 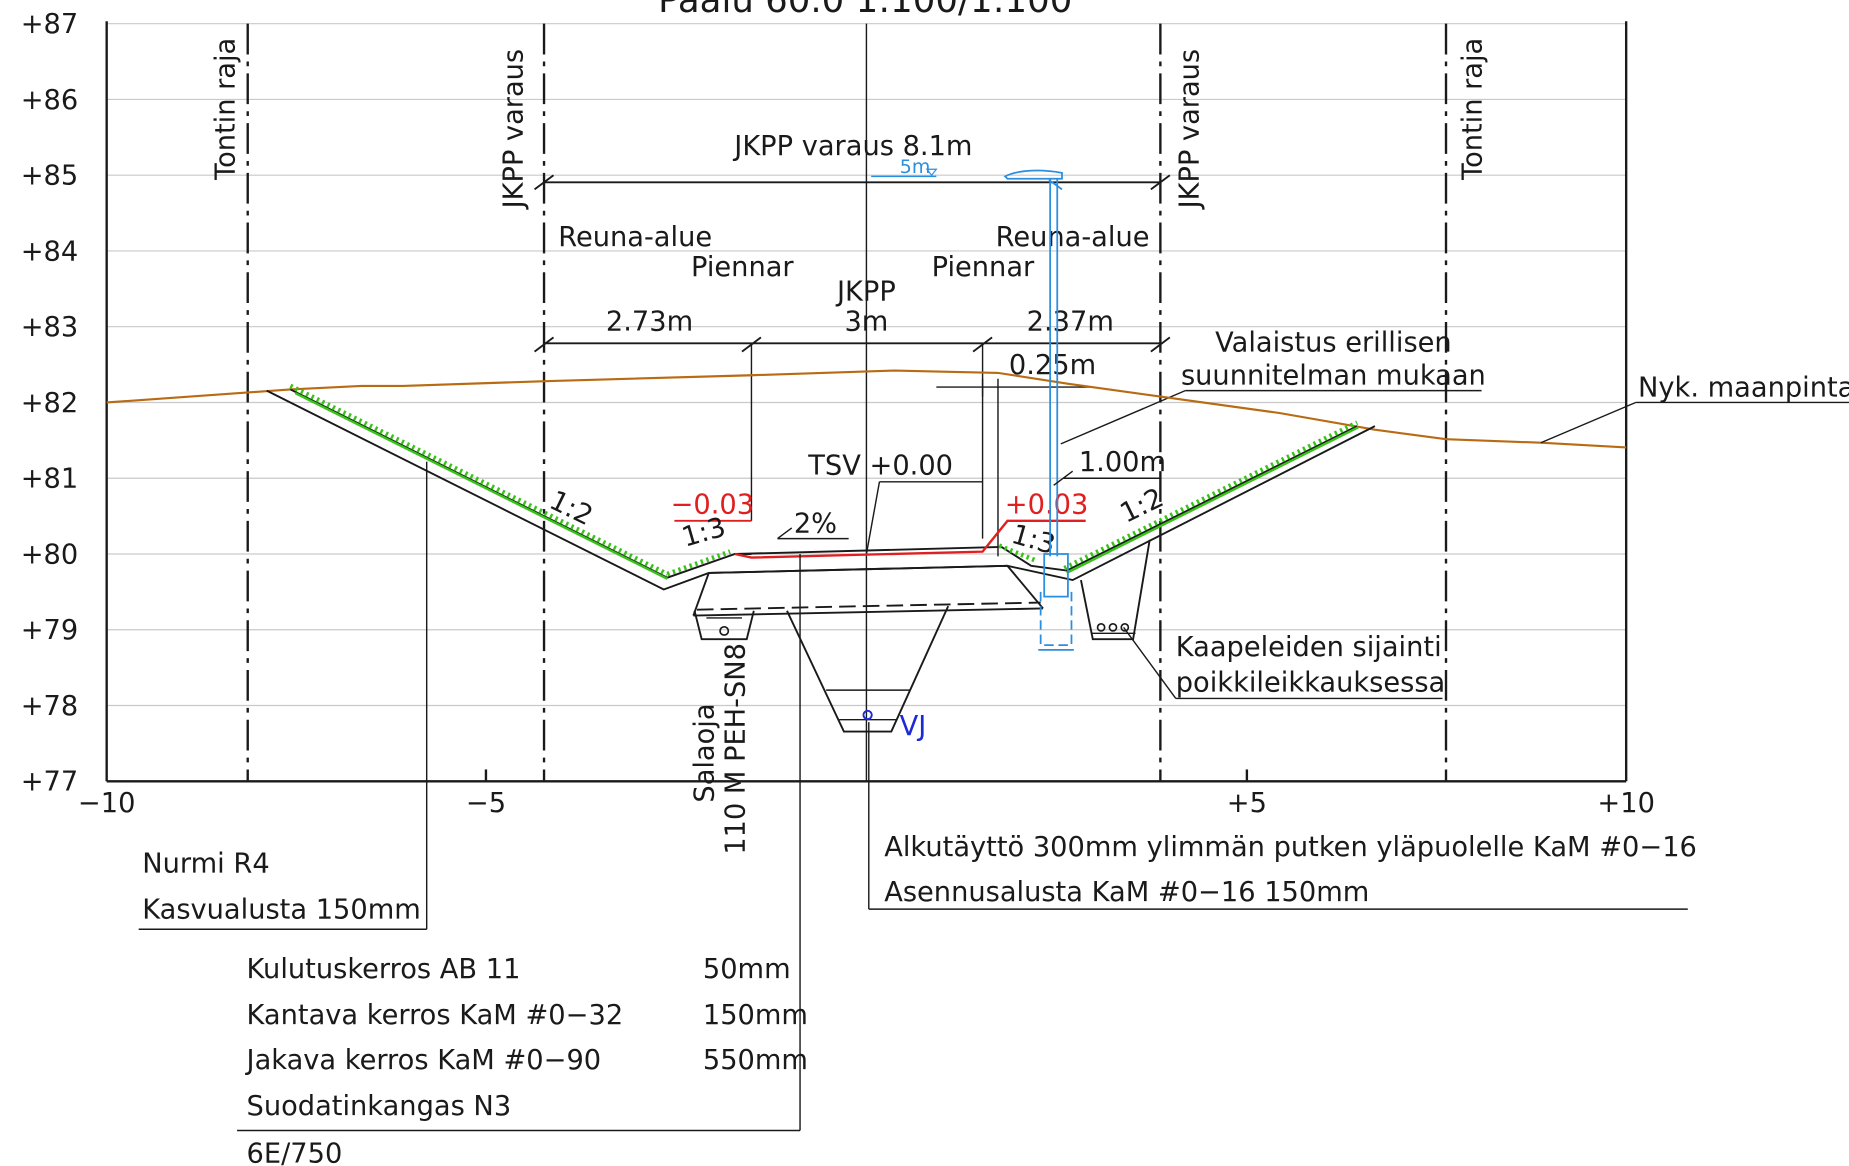 What do you see at coordinates (724, 630) in the screenshot?
I see `salaoja-pipe-icon` at bounding box center [724, 630].